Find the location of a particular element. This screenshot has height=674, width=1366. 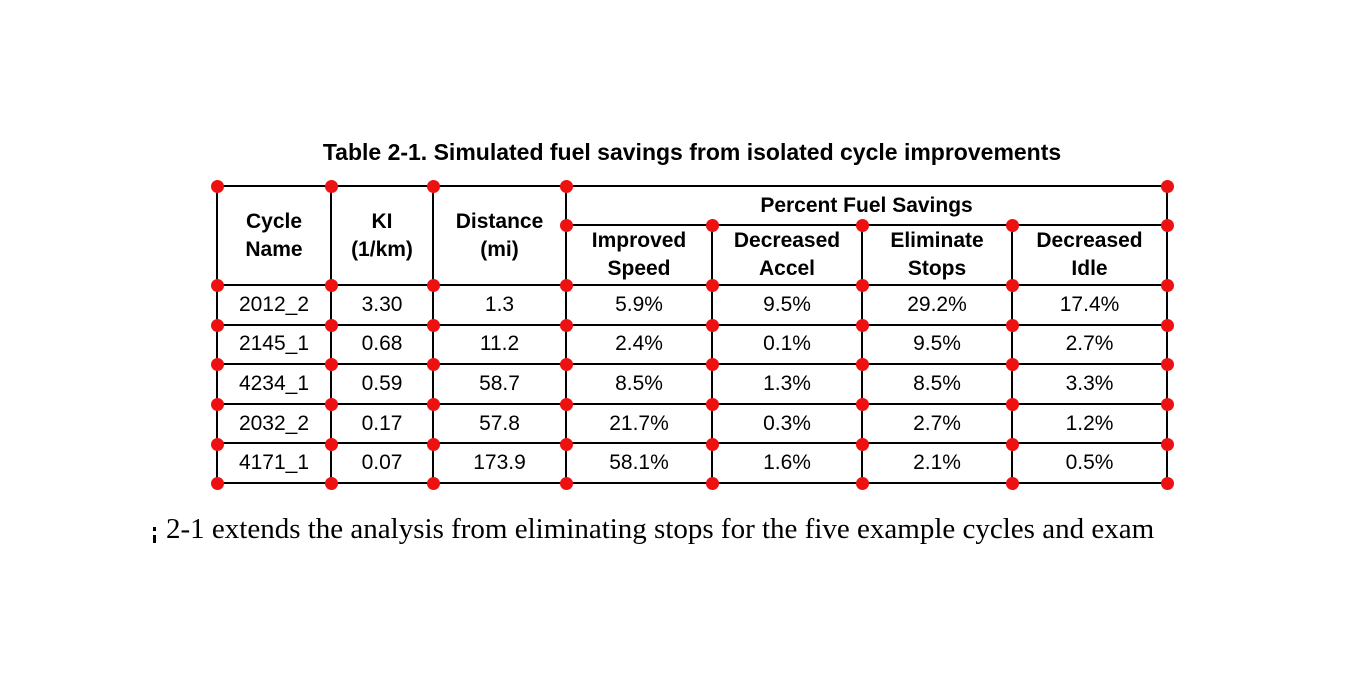

cell-cycle-name: 4171_1 is located at coordinates (274, 463).